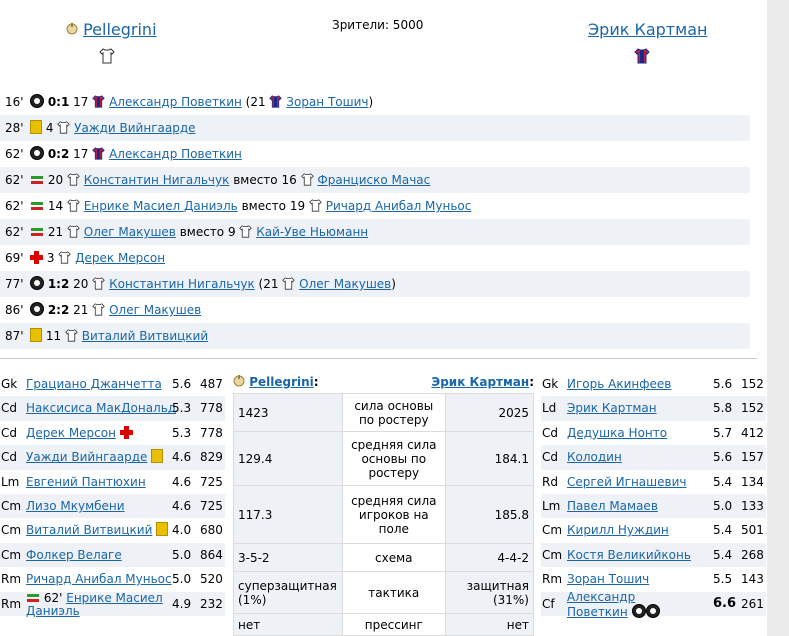  What do you see at coordinates (94, 384) in the screenshot?
I see `player-link: Грациано Джанчетта` at bounding box center [94, 384].